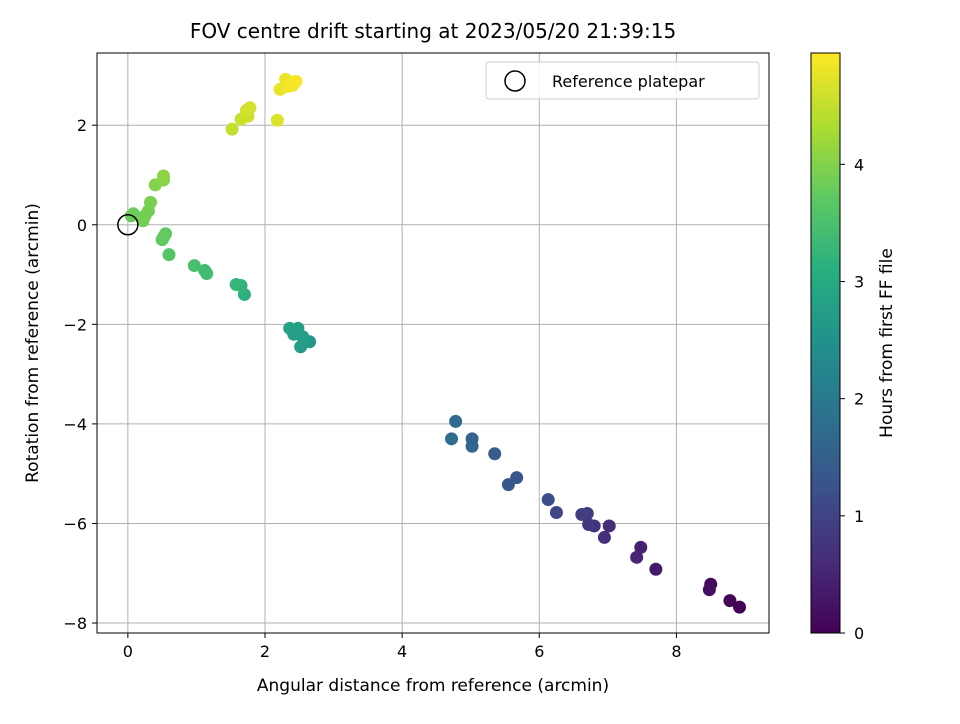 This screenshot has height=724, width=960. Describe the element at coordinates (75, 324) in the screenshot. I see `y-tick-label: −2` at that location.